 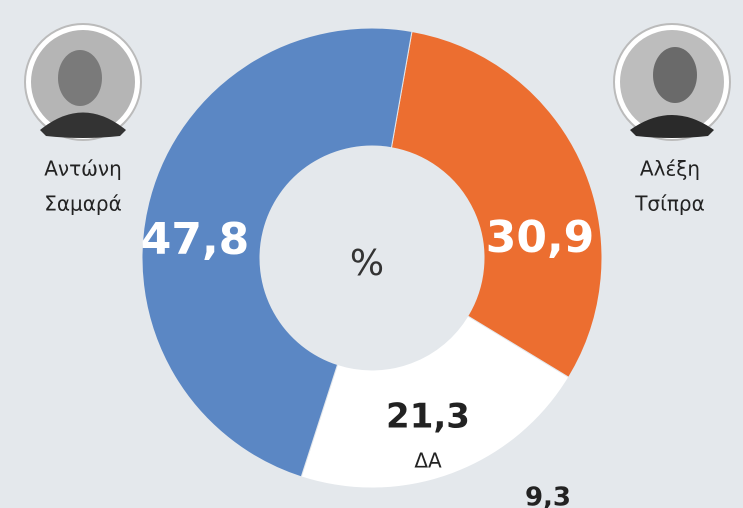 I want to click on portrait-right, so click(x=672, y=82).